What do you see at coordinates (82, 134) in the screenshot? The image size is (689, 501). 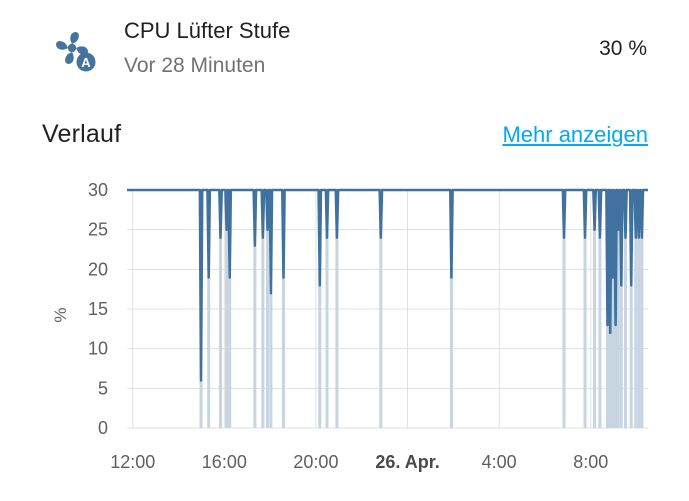 I see `history-title: Verlauf` at bounding box center [82, 134].